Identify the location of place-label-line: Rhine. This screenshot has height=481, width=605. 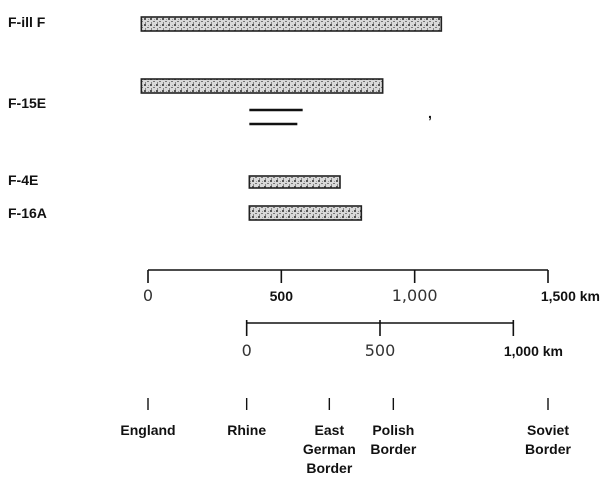
(246, 430).